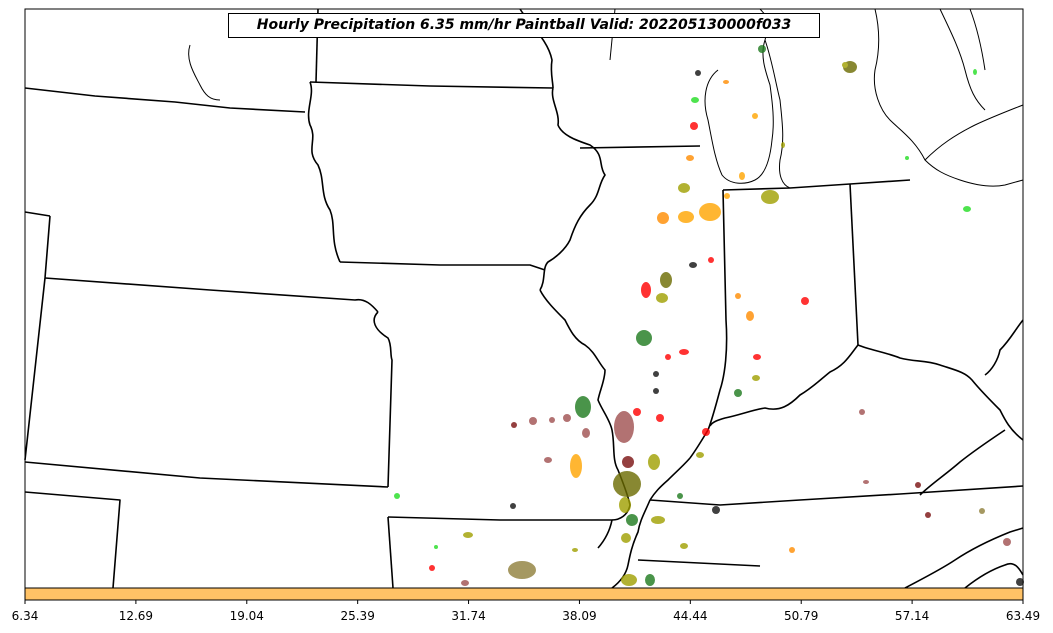 This screenshot has height=633, width=1053. What do you see at coordinates (206, 474) in the screenshot?
I see `boundary-ks-ok` at bounding box center [206, 474].